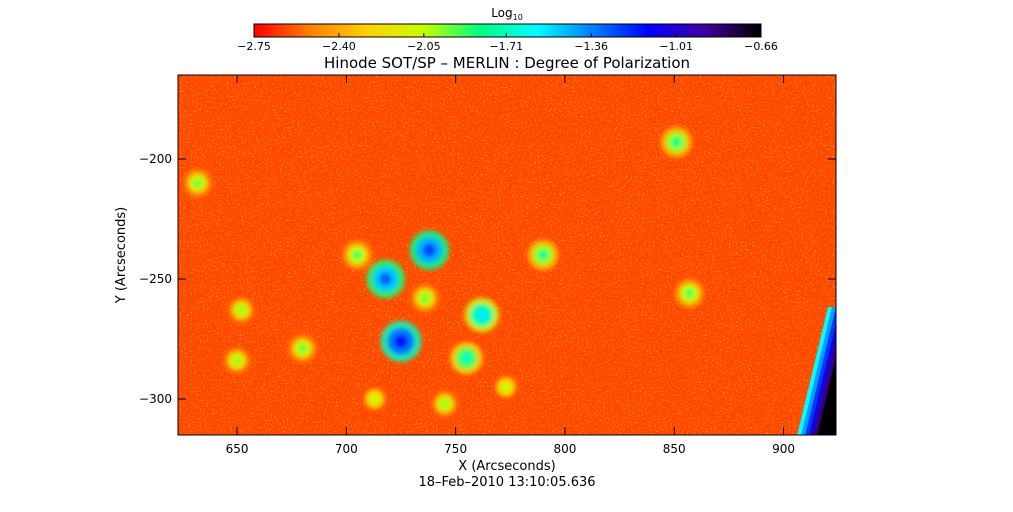 The width and height of the screenshot is (1013, 512). I want to click on x-tick-label: 700, so click(346, 449).